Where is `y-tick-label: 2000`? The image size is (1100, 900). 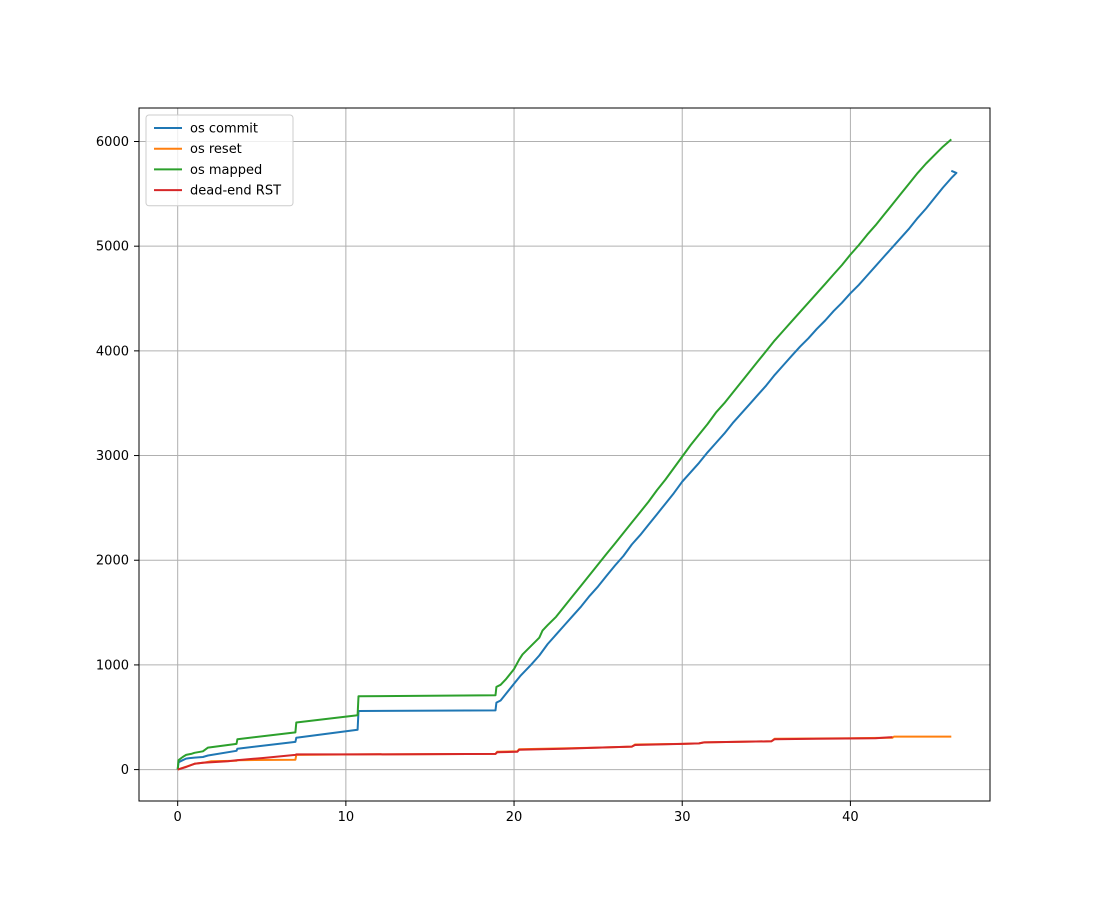
y-tick-label: 2000 is located at coordinates (112, 561).